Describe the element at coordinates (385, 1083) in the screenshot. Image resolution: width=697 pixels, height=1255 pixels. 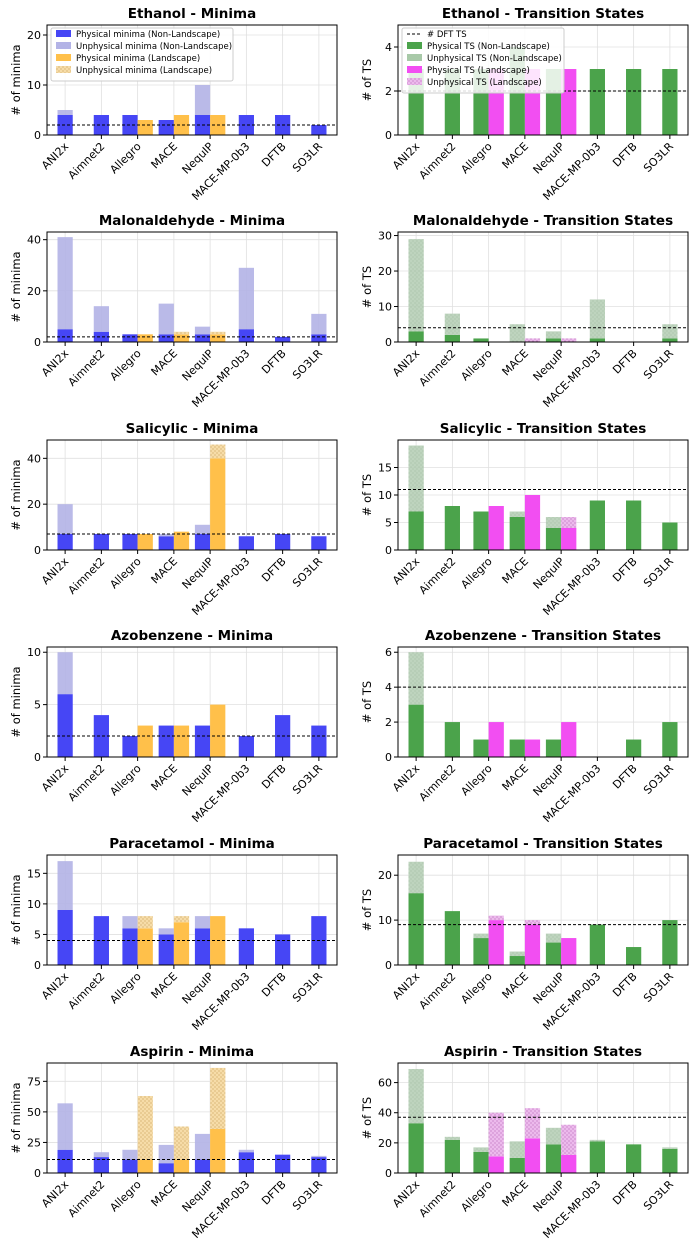
I see `y-tick-label: 60` at that location.